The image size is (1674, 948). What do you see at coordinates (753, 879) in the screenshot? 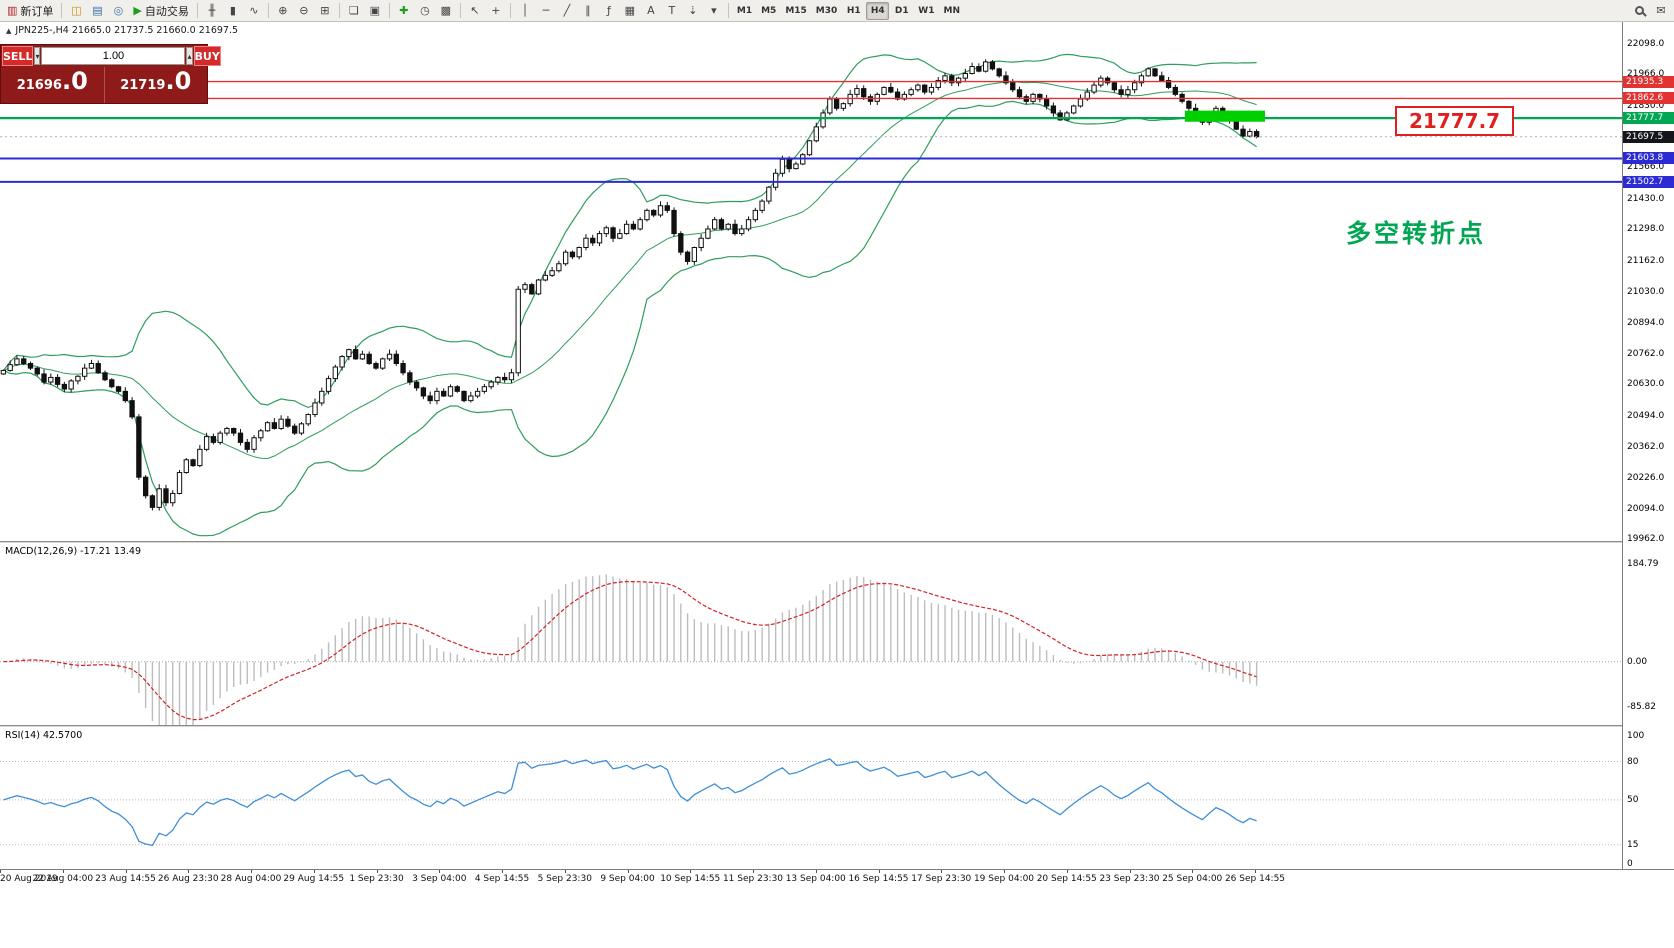
I see `time-tick-label: 11 Sep 23:30` at bounding box center [753, 879].